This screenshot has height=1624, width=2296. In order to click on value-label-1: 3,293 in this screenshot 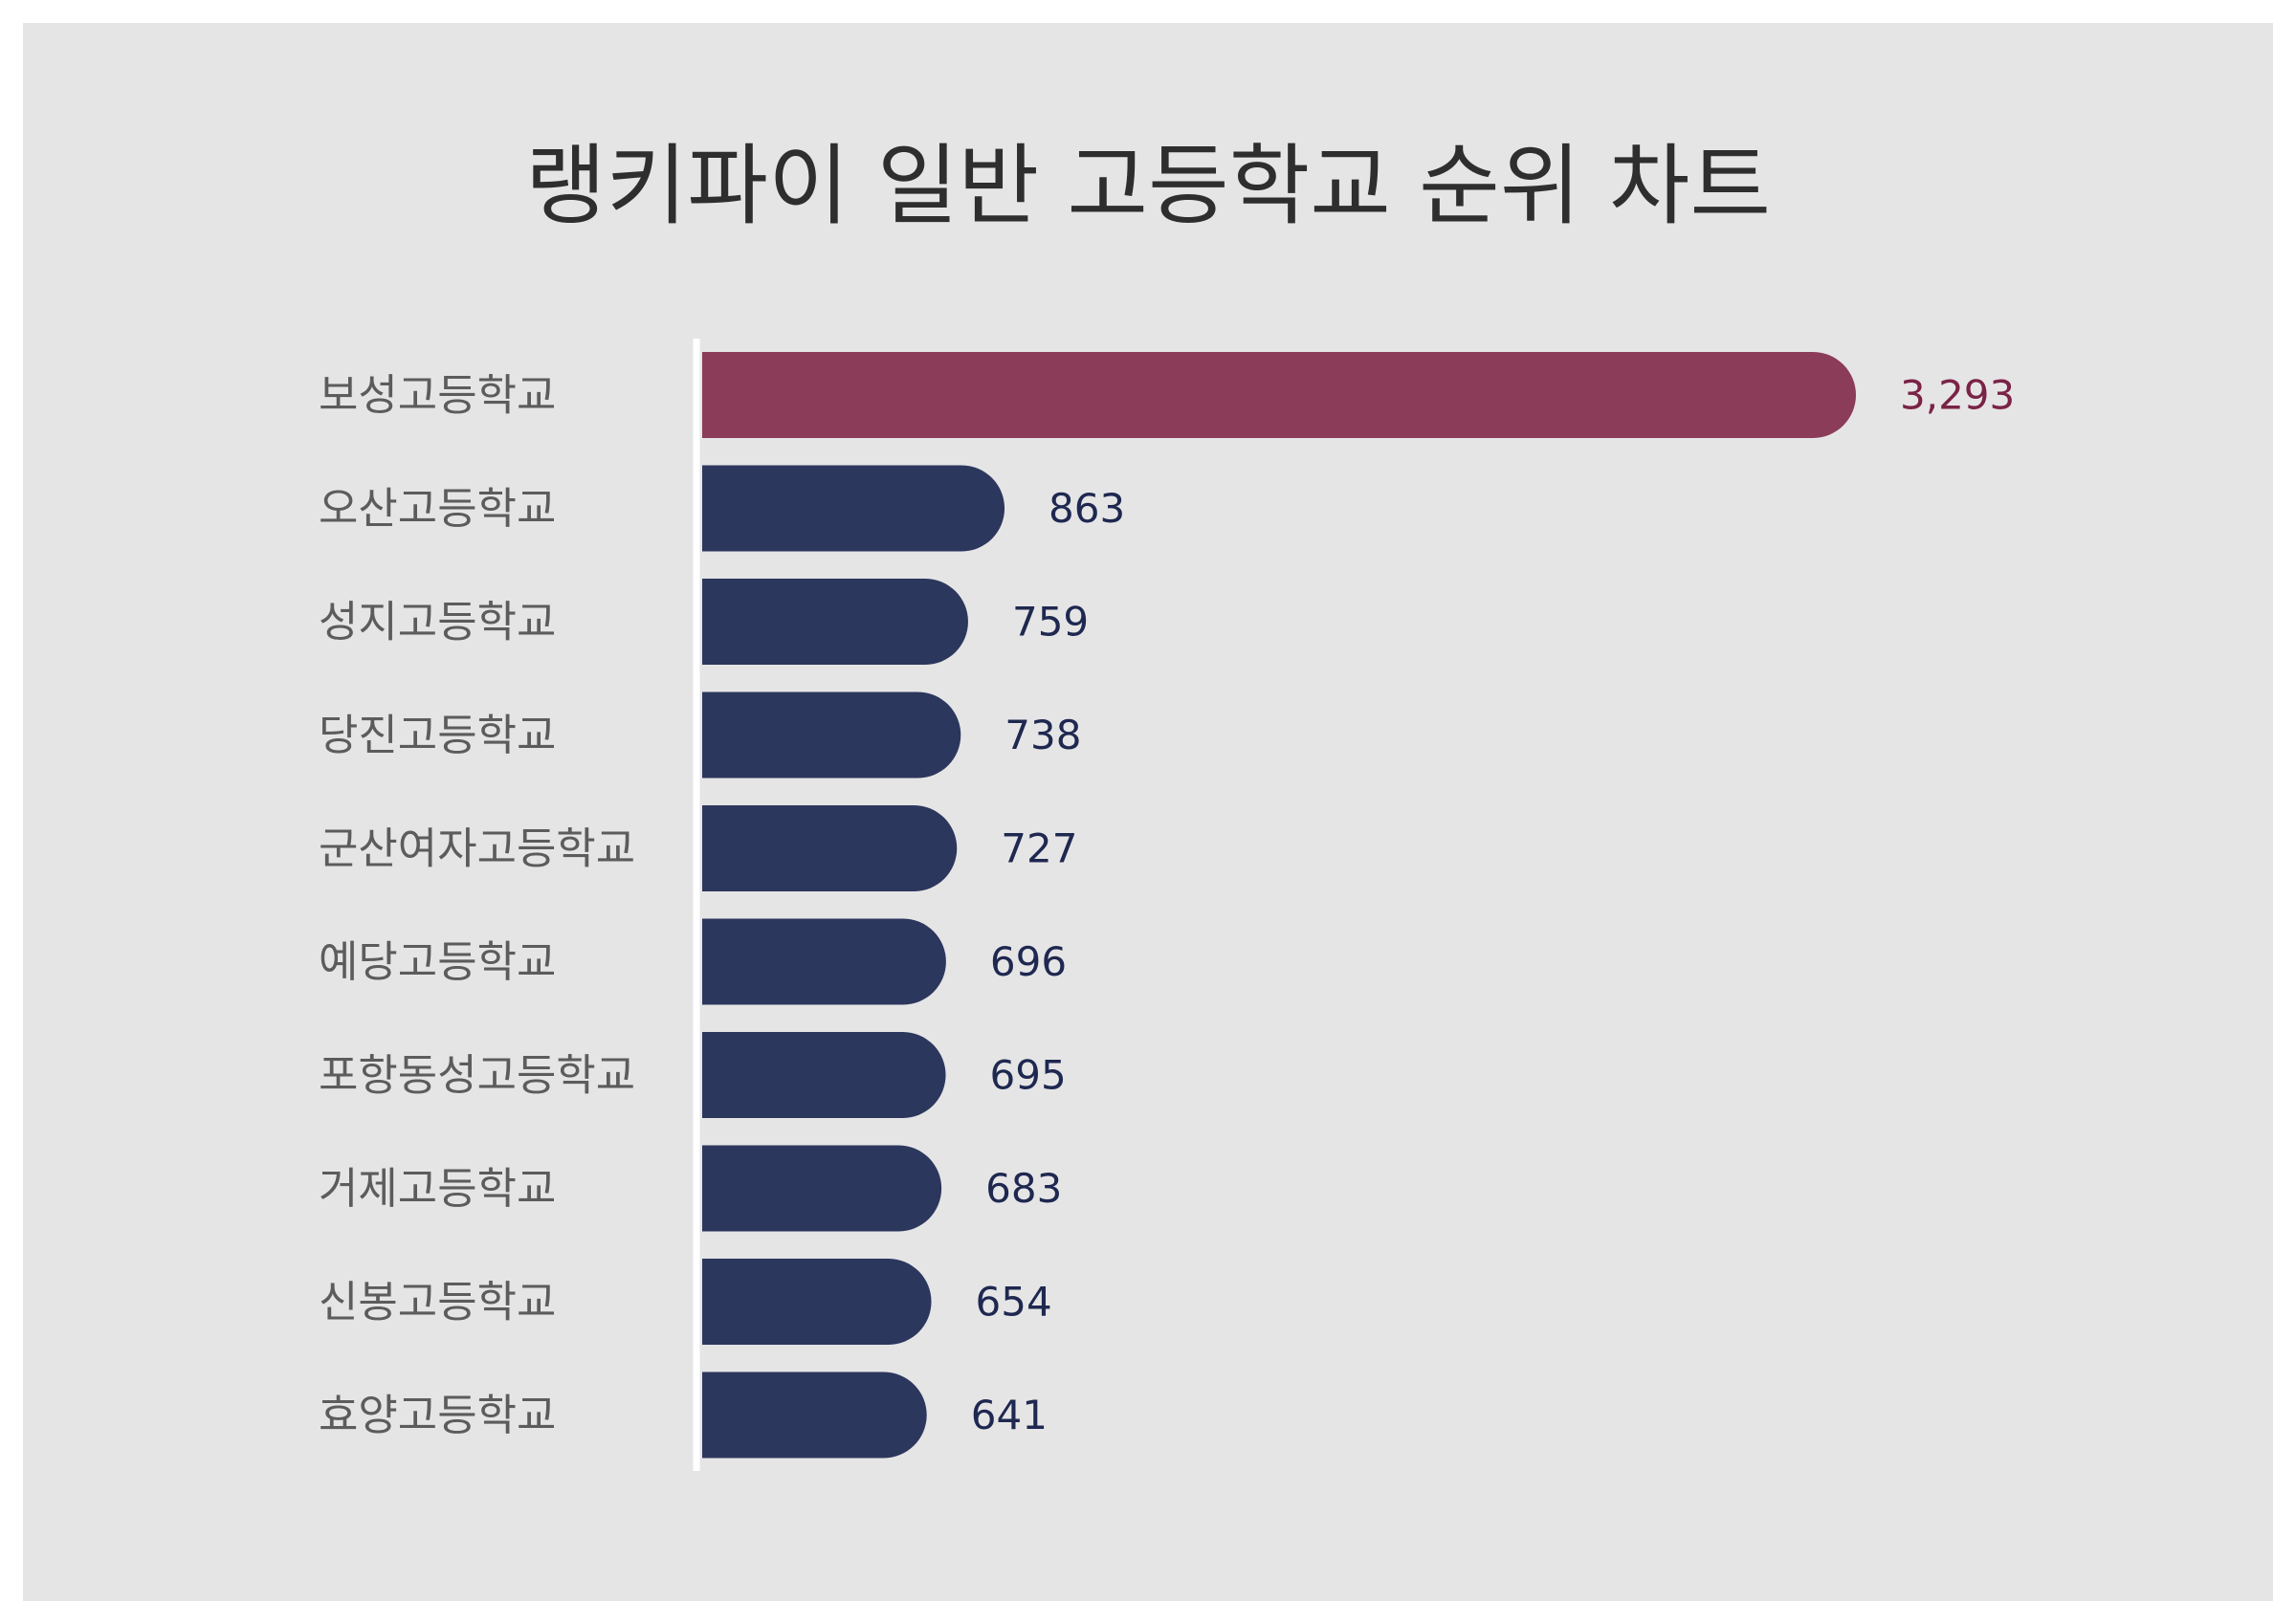, I will do `click(1958, 396)`.